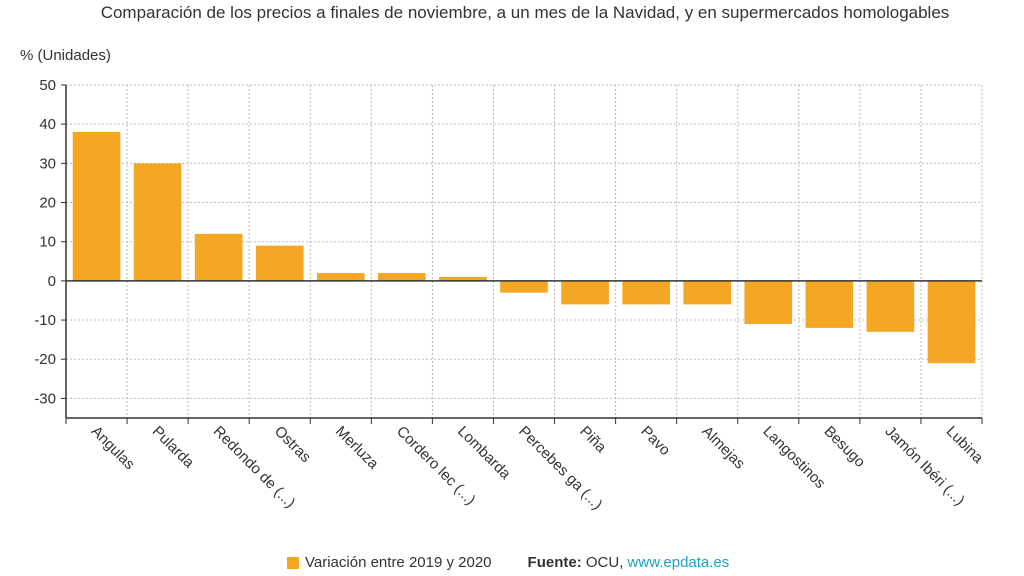 This screenshot has width=1024, height=576. What do you see at coordinates (113, 448) in the screenshot?
I see `x-tick-label: Angulas` at bounding box center [113, 448].